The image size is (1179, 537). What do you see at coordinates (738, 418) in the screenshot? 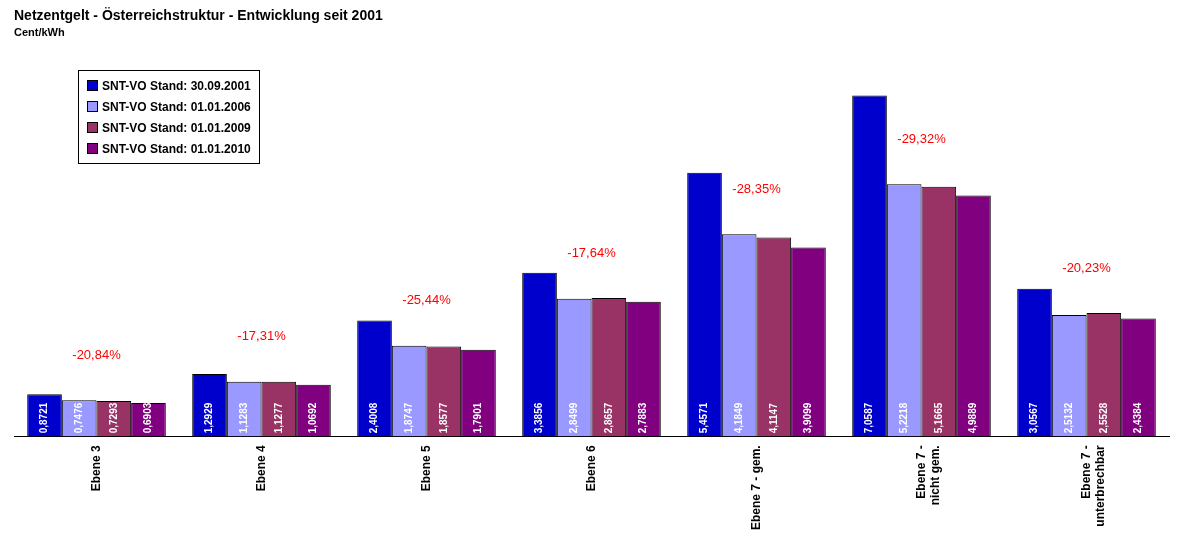
I see `data-label: 4,1849` at bounding box center [738, 418].